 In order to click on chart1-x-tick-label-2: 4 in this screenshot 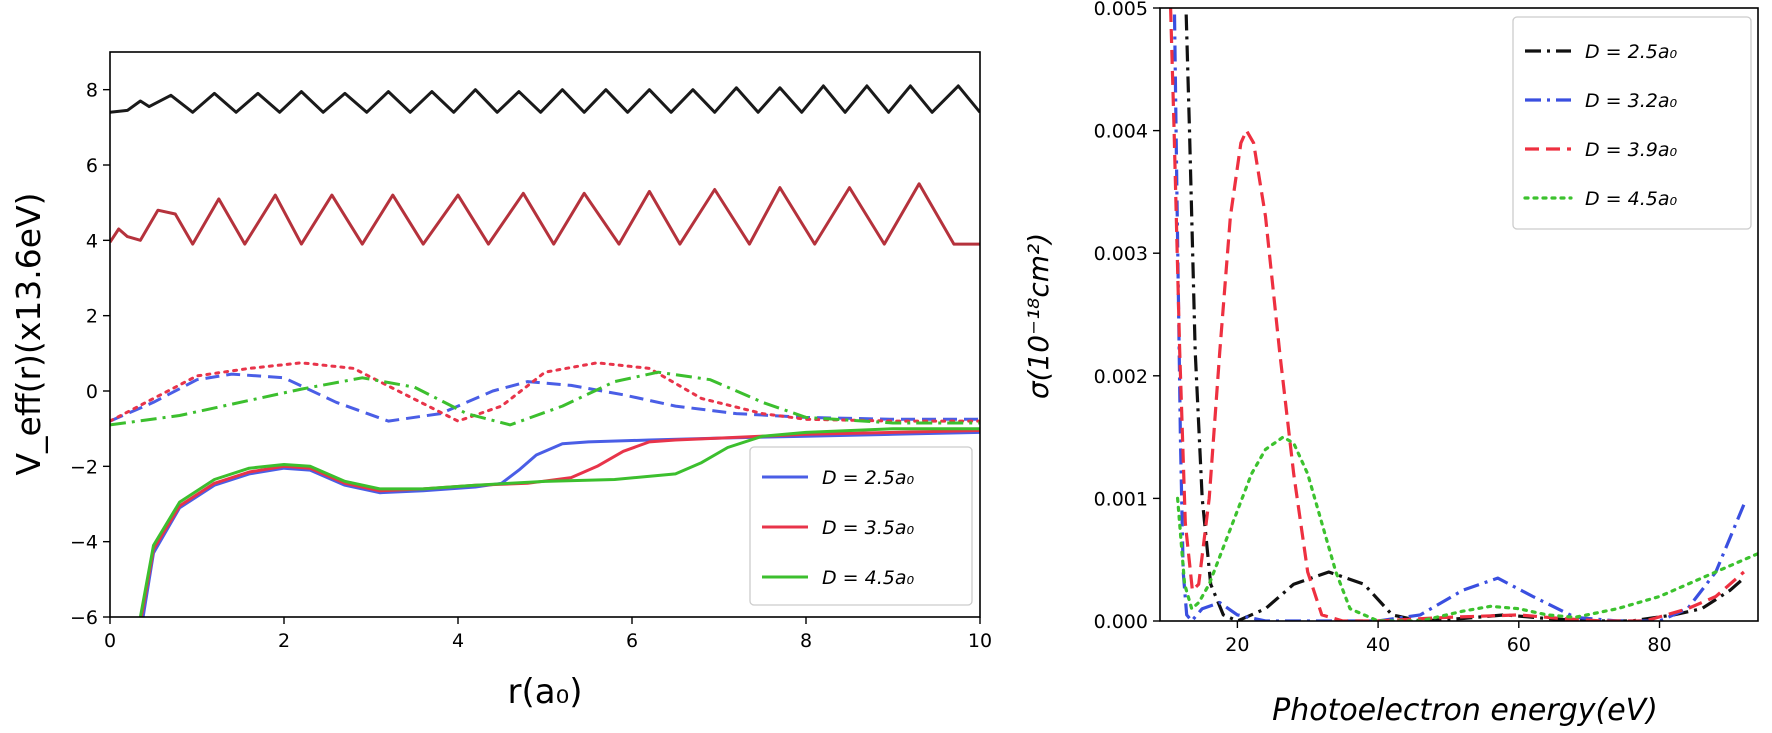, I will do `click(458, 641)`.